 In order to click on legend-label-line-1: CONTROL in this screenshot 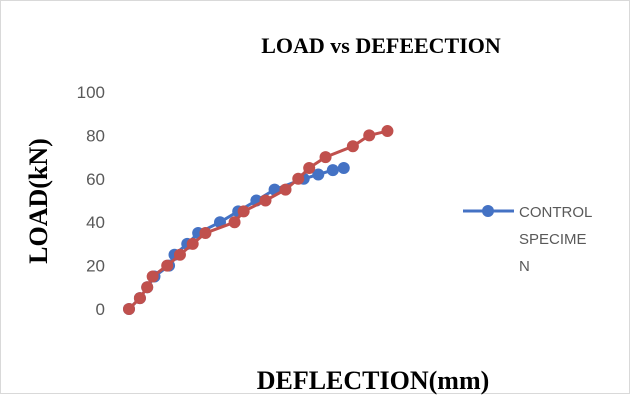, I will do `click(555, 212)`.